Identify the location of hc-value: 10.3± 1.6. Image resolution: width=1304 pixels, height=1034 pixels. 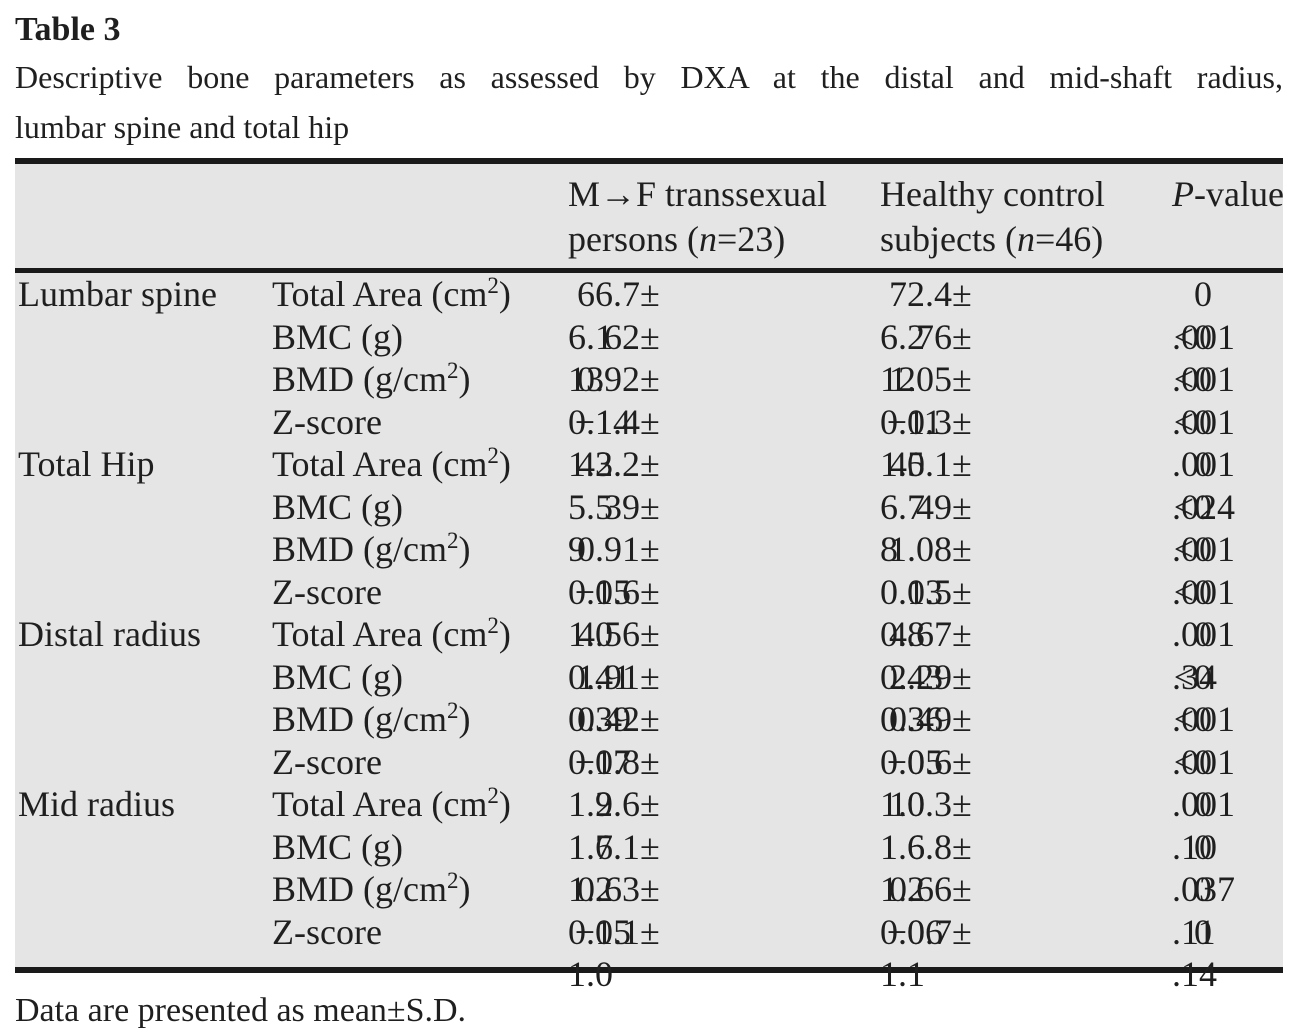
(1026, 825).